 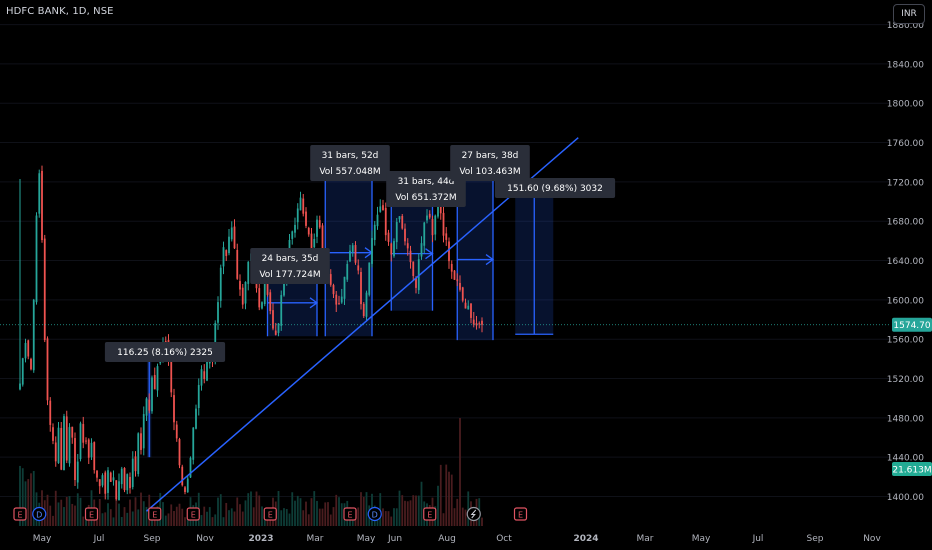 I want to click on price-range-label: 116.25 (8.16%) 2325, so click(x=165, y=352).